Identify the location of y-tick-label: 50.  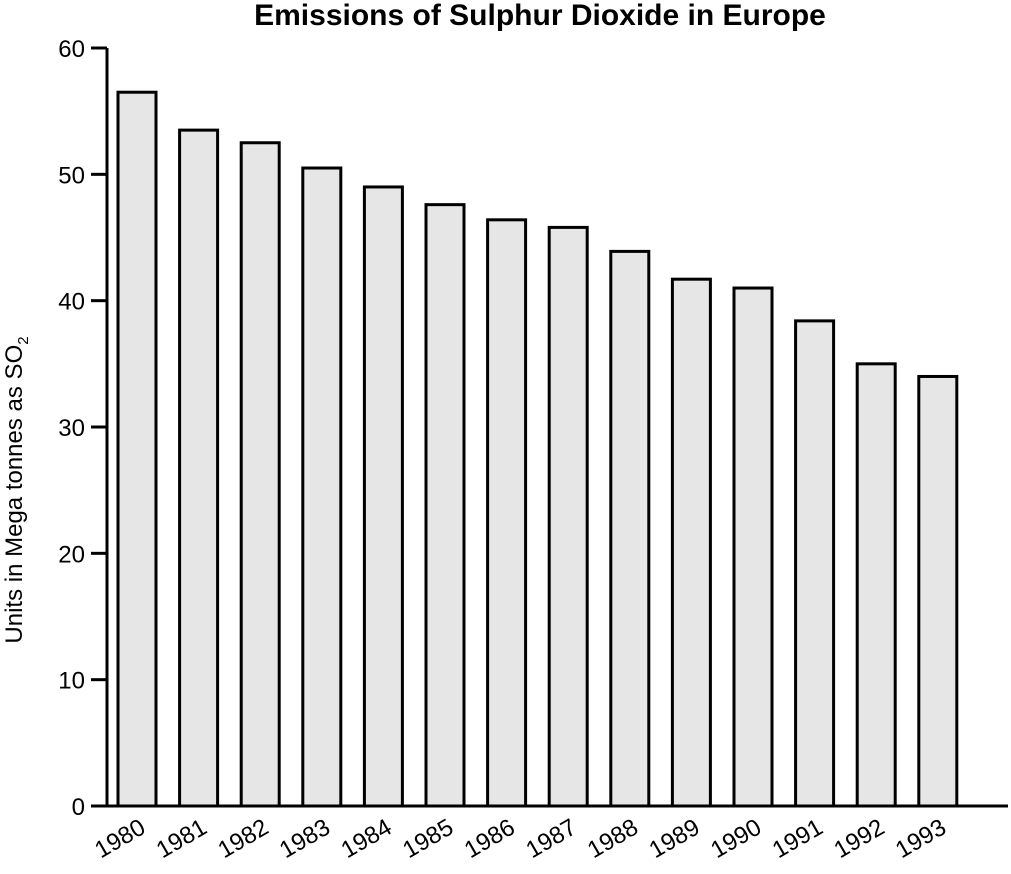
(71, 175).